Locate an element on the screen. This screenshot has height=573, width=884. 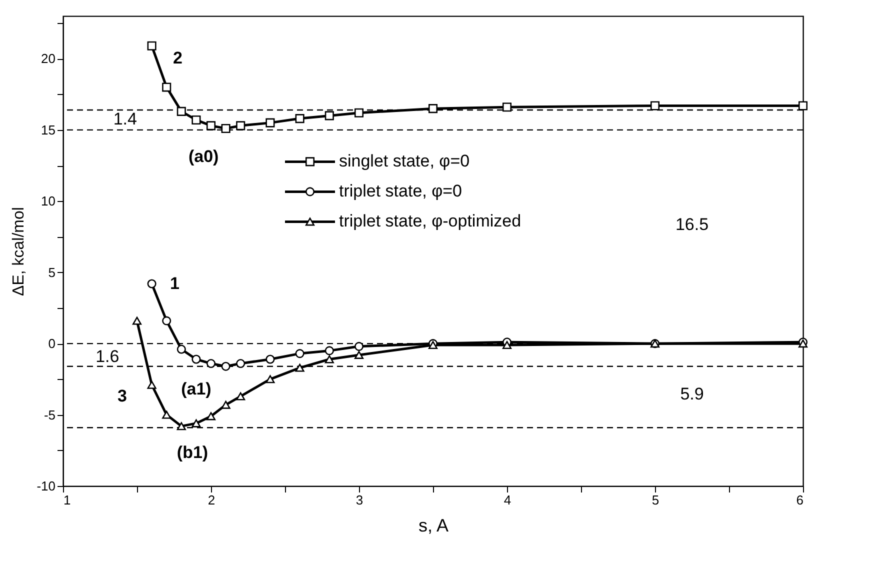
legend-label: triplet state, φ=0 is located at coordinates (400, 191).